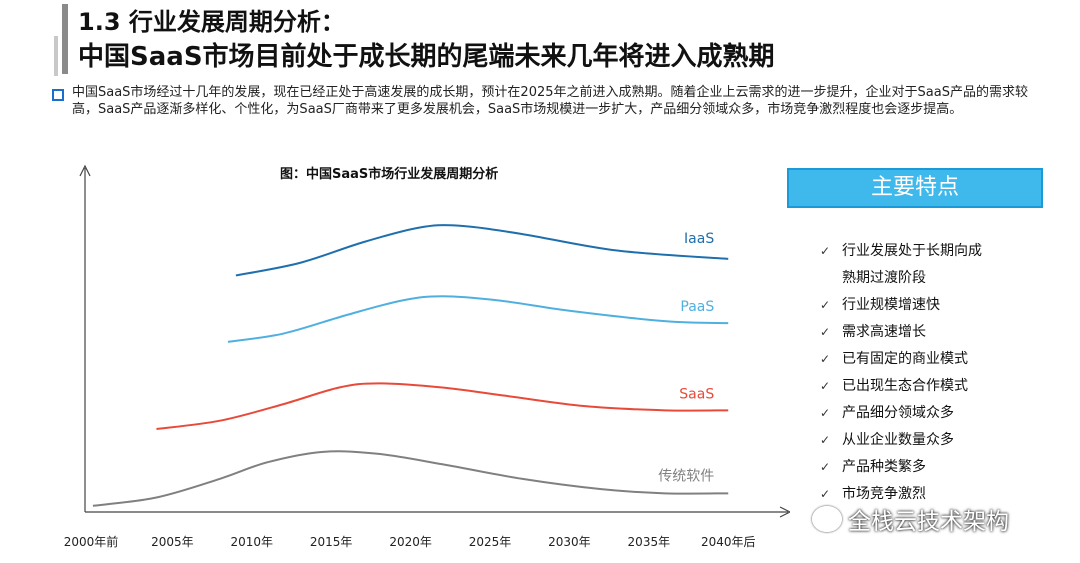 This screenshot has width=1080, height=563. I want to click on feature-item: 市场竞争激烈, so click(940, 494).